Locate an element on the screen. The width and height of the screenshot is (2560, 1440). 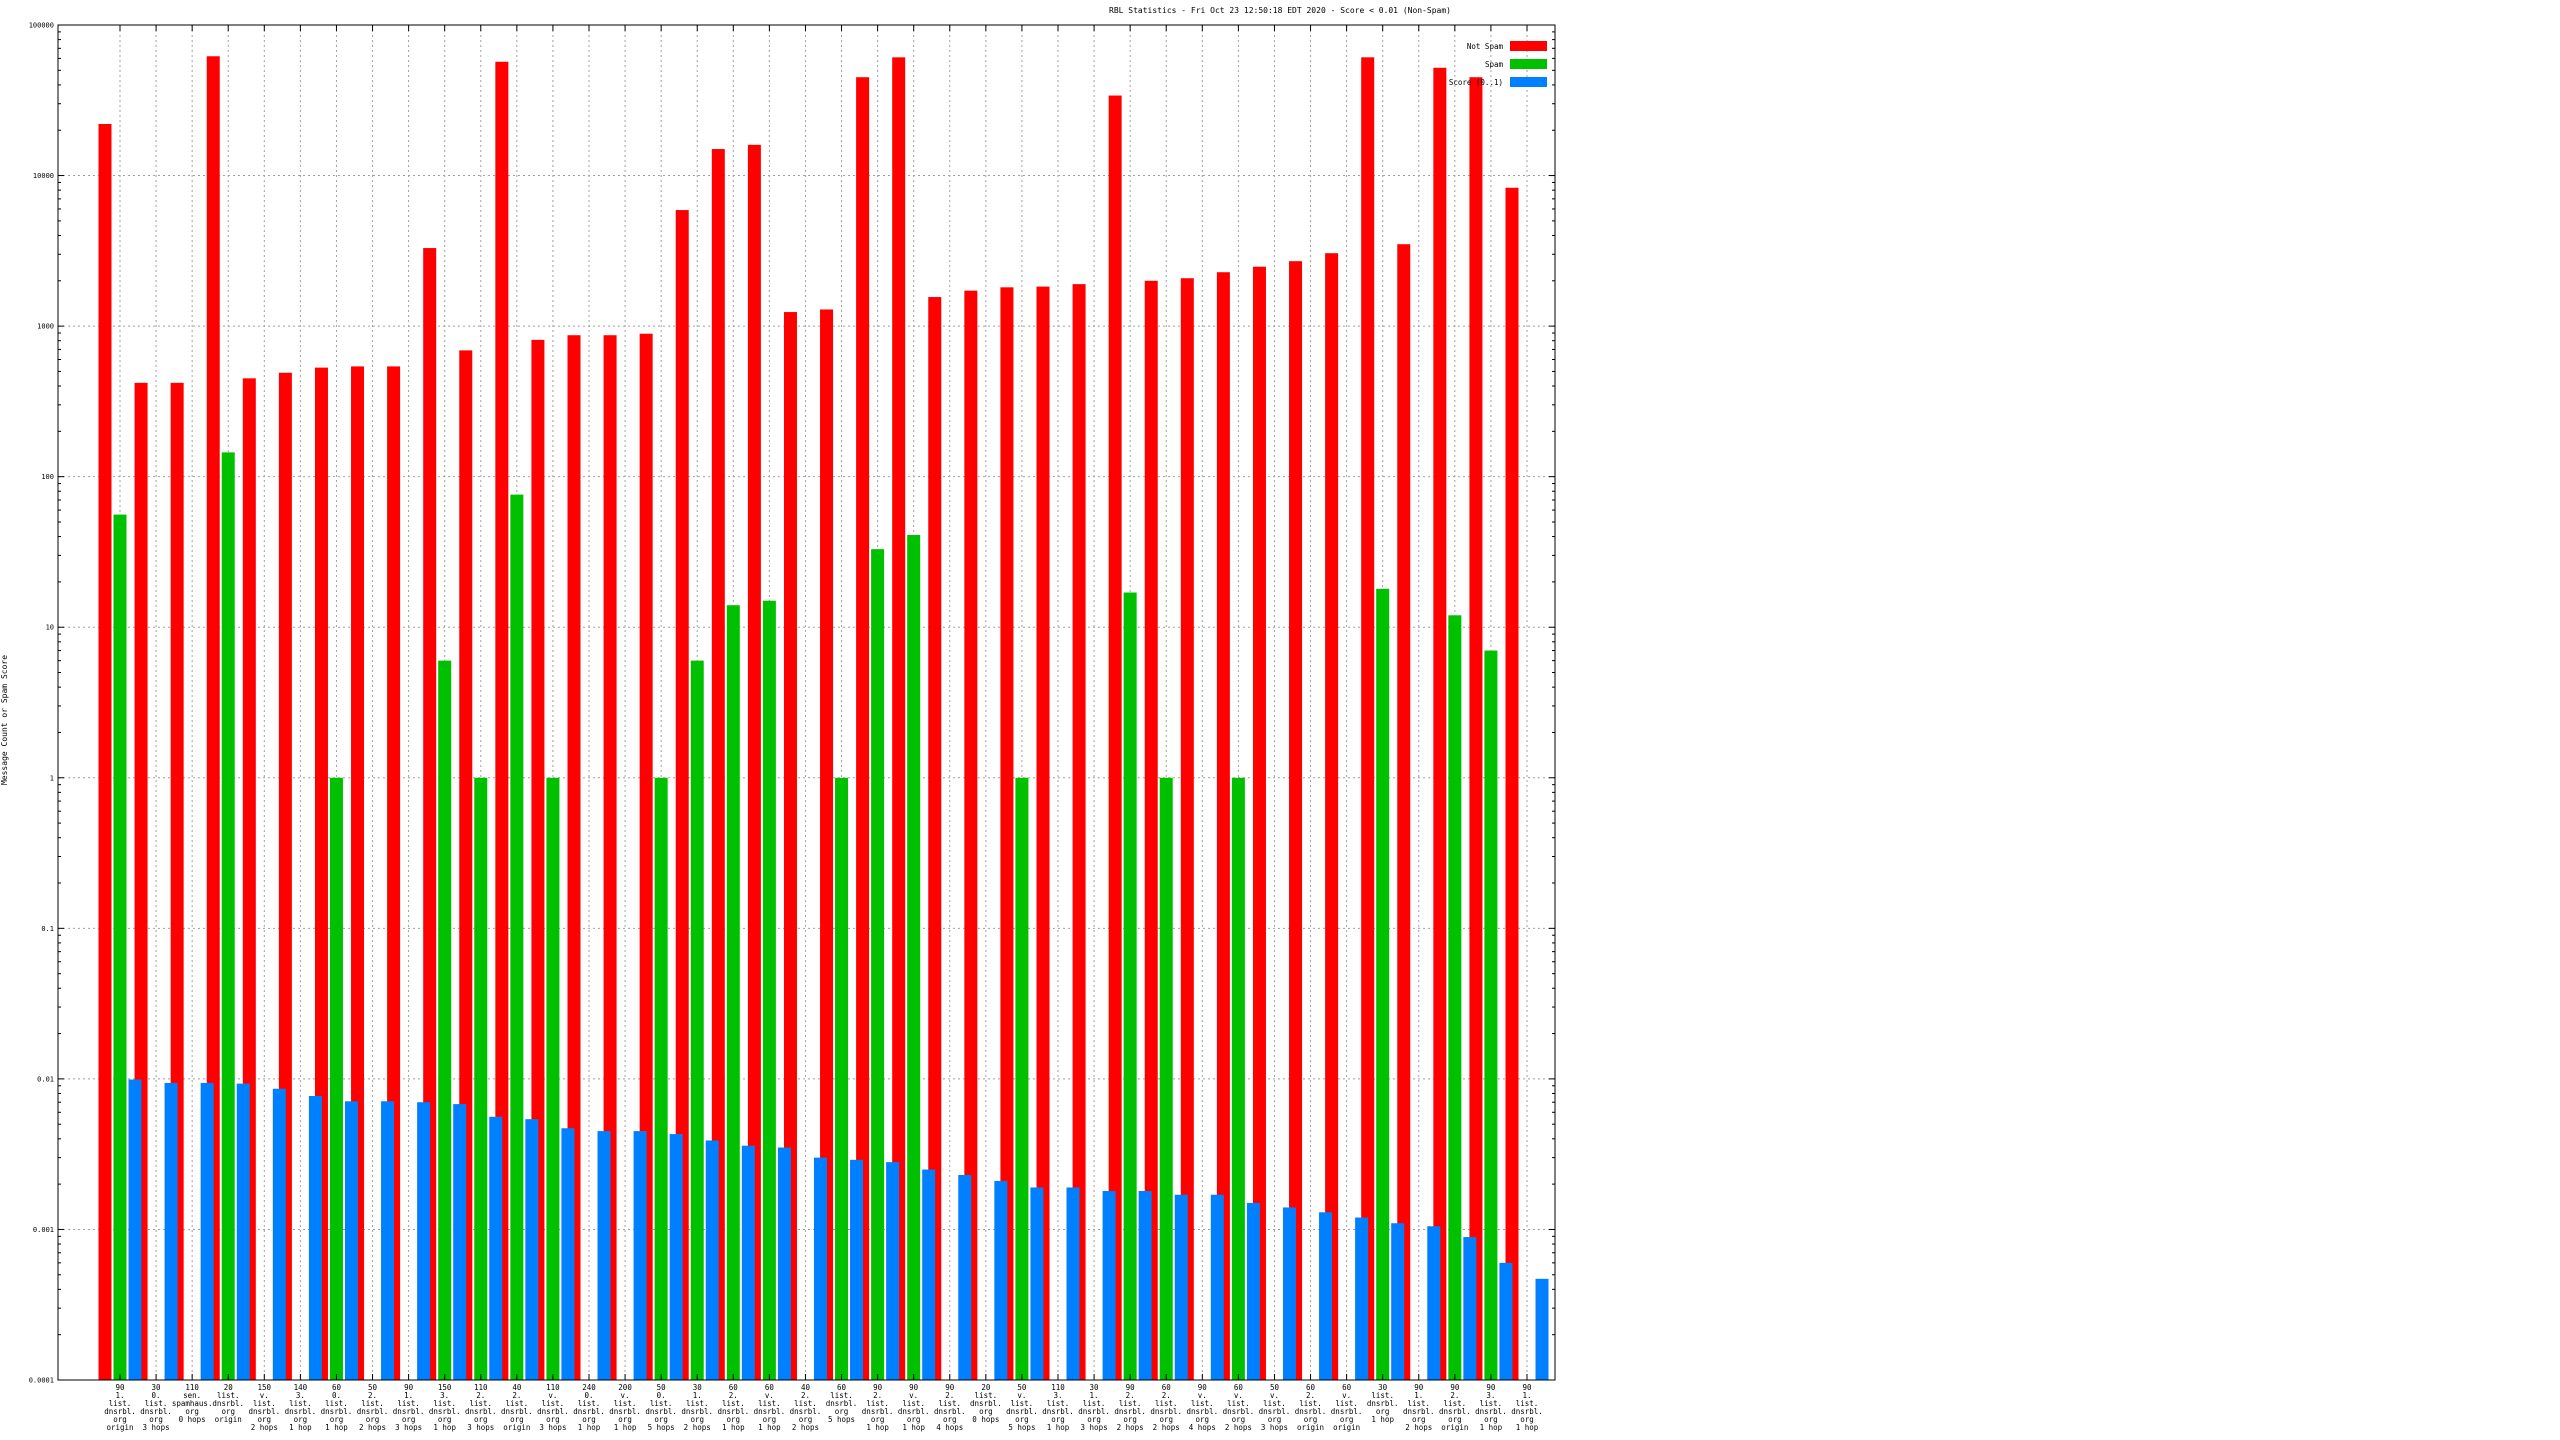
x-tick-label: 50 v. list. dnsrbl. org 5 hops is located at coordinates (1022, 1407).